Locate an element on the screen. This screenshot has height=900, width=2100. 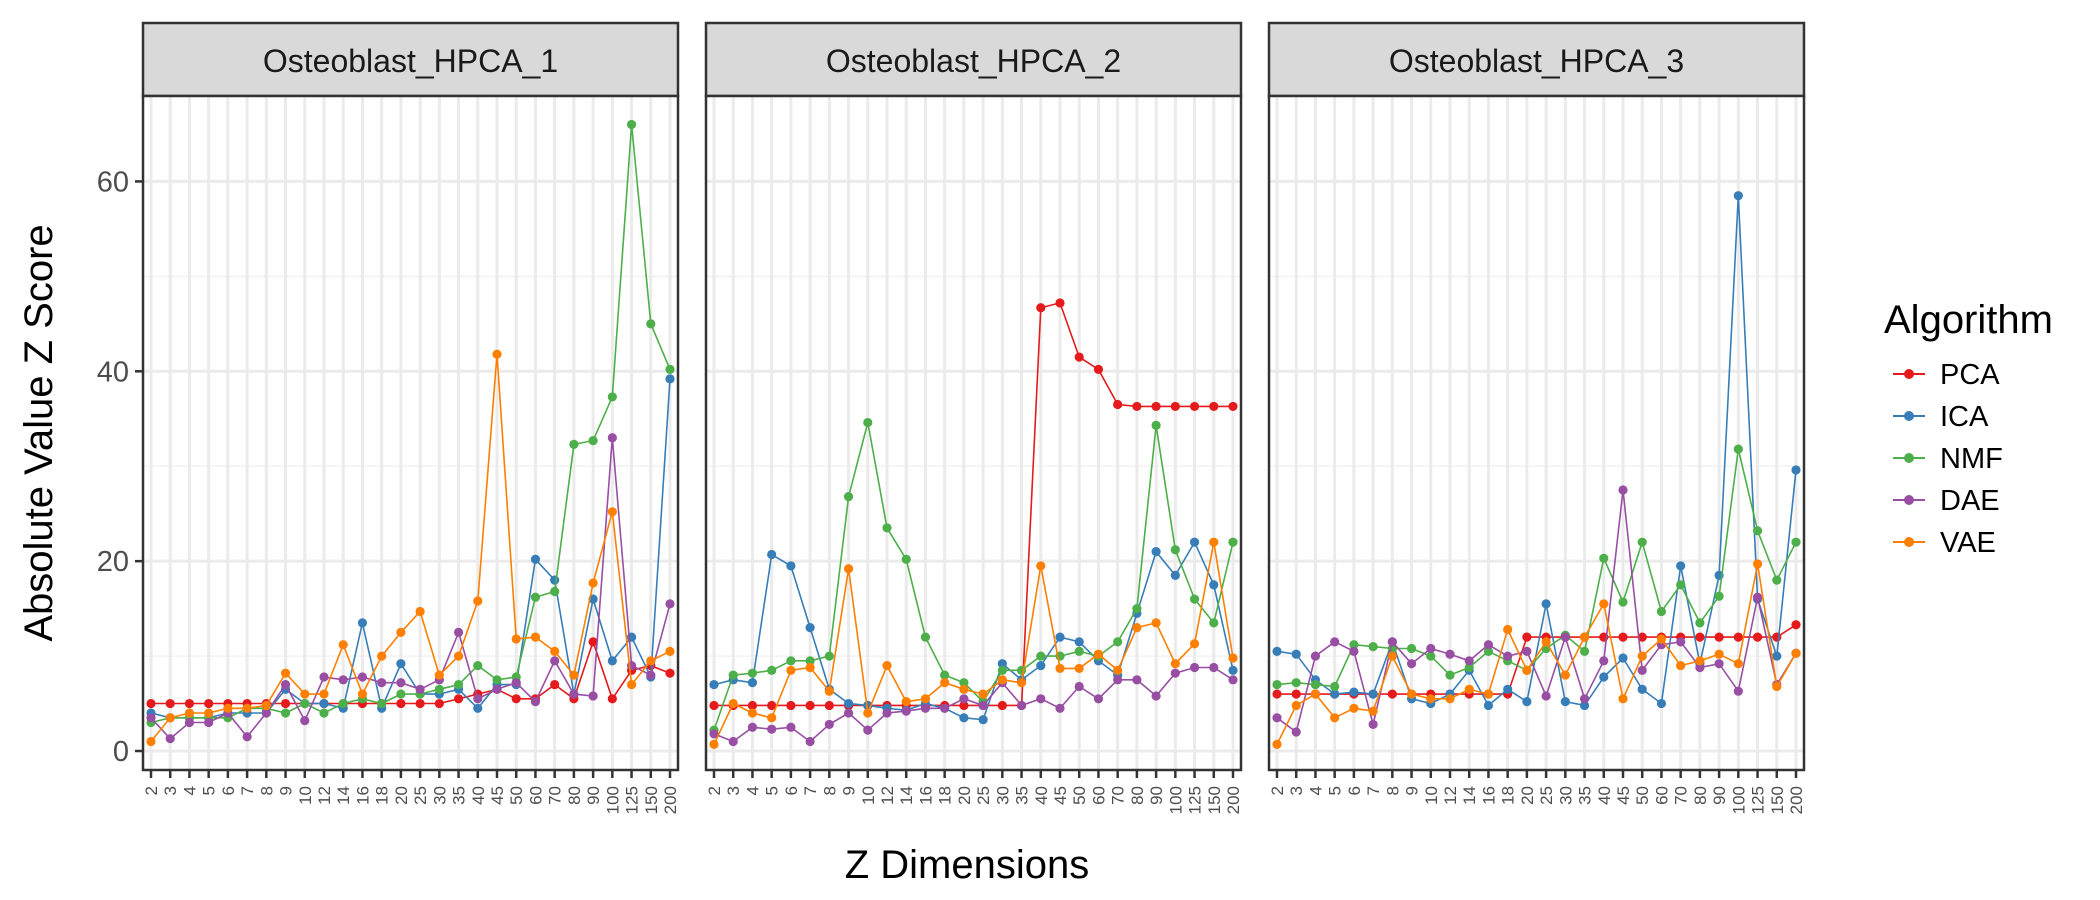
x-tick-label: 7 is located at coordinates (1373, 790).